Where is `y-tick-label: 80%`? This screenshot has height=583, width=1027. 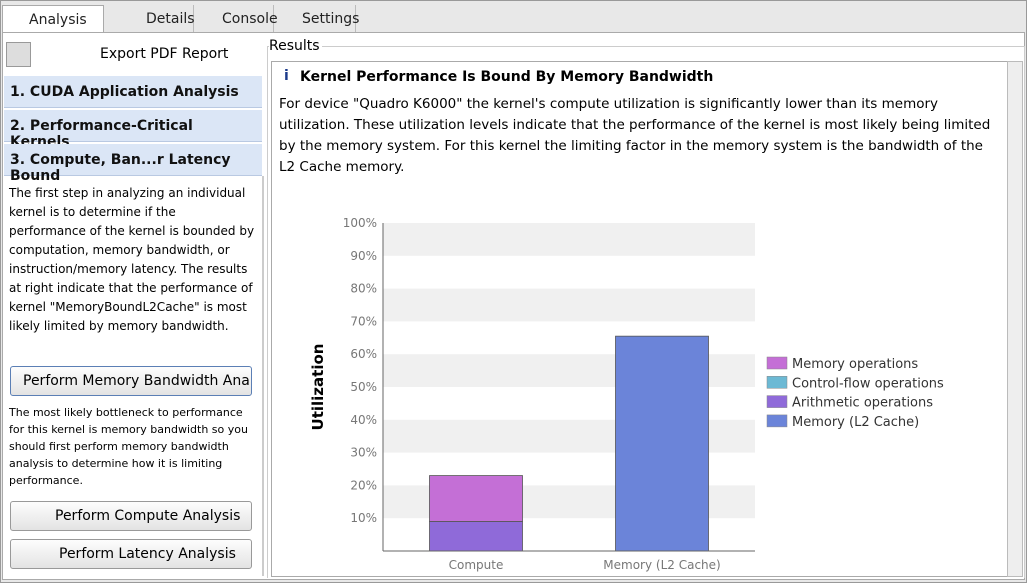 y-tick-label: 80% is located at coordinates (363, 289).